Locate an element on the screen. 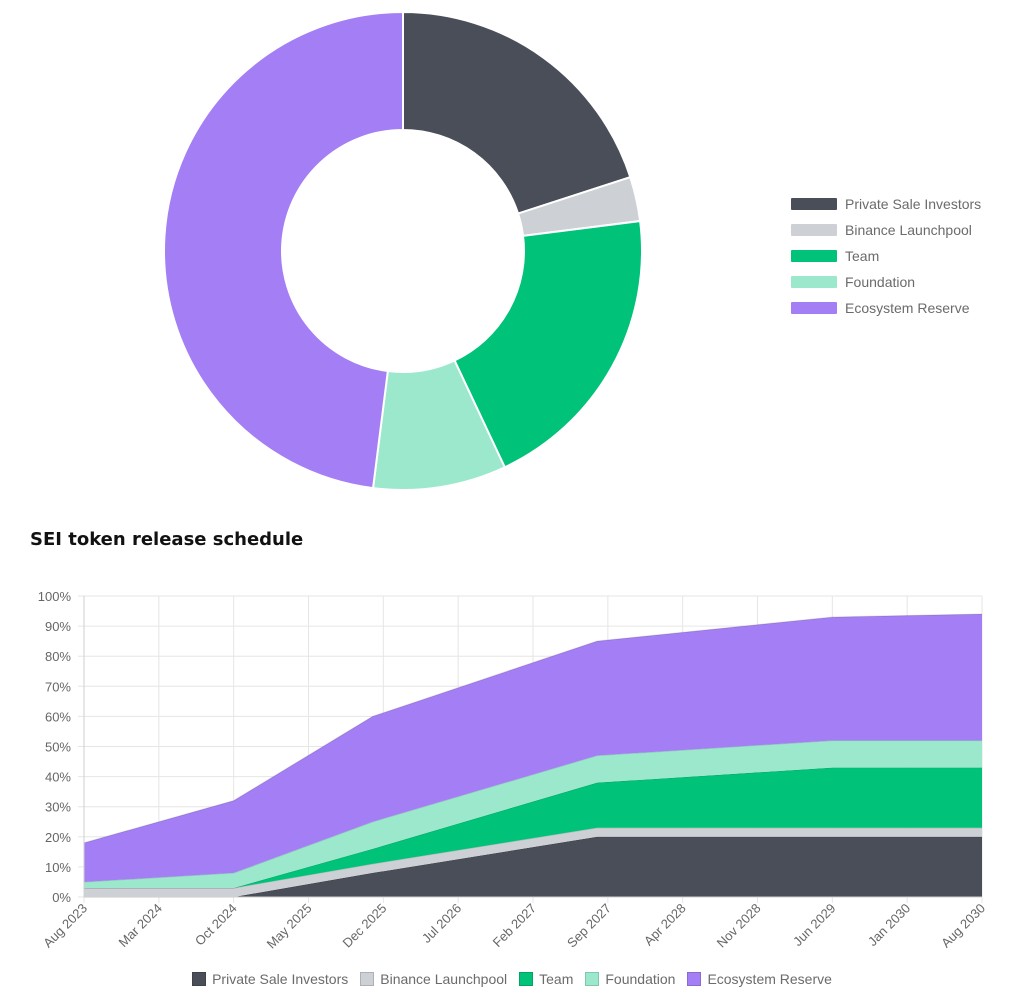 The image size is (1024, 1003). y-tick-label: 100% is located at coordinates (55, 596).